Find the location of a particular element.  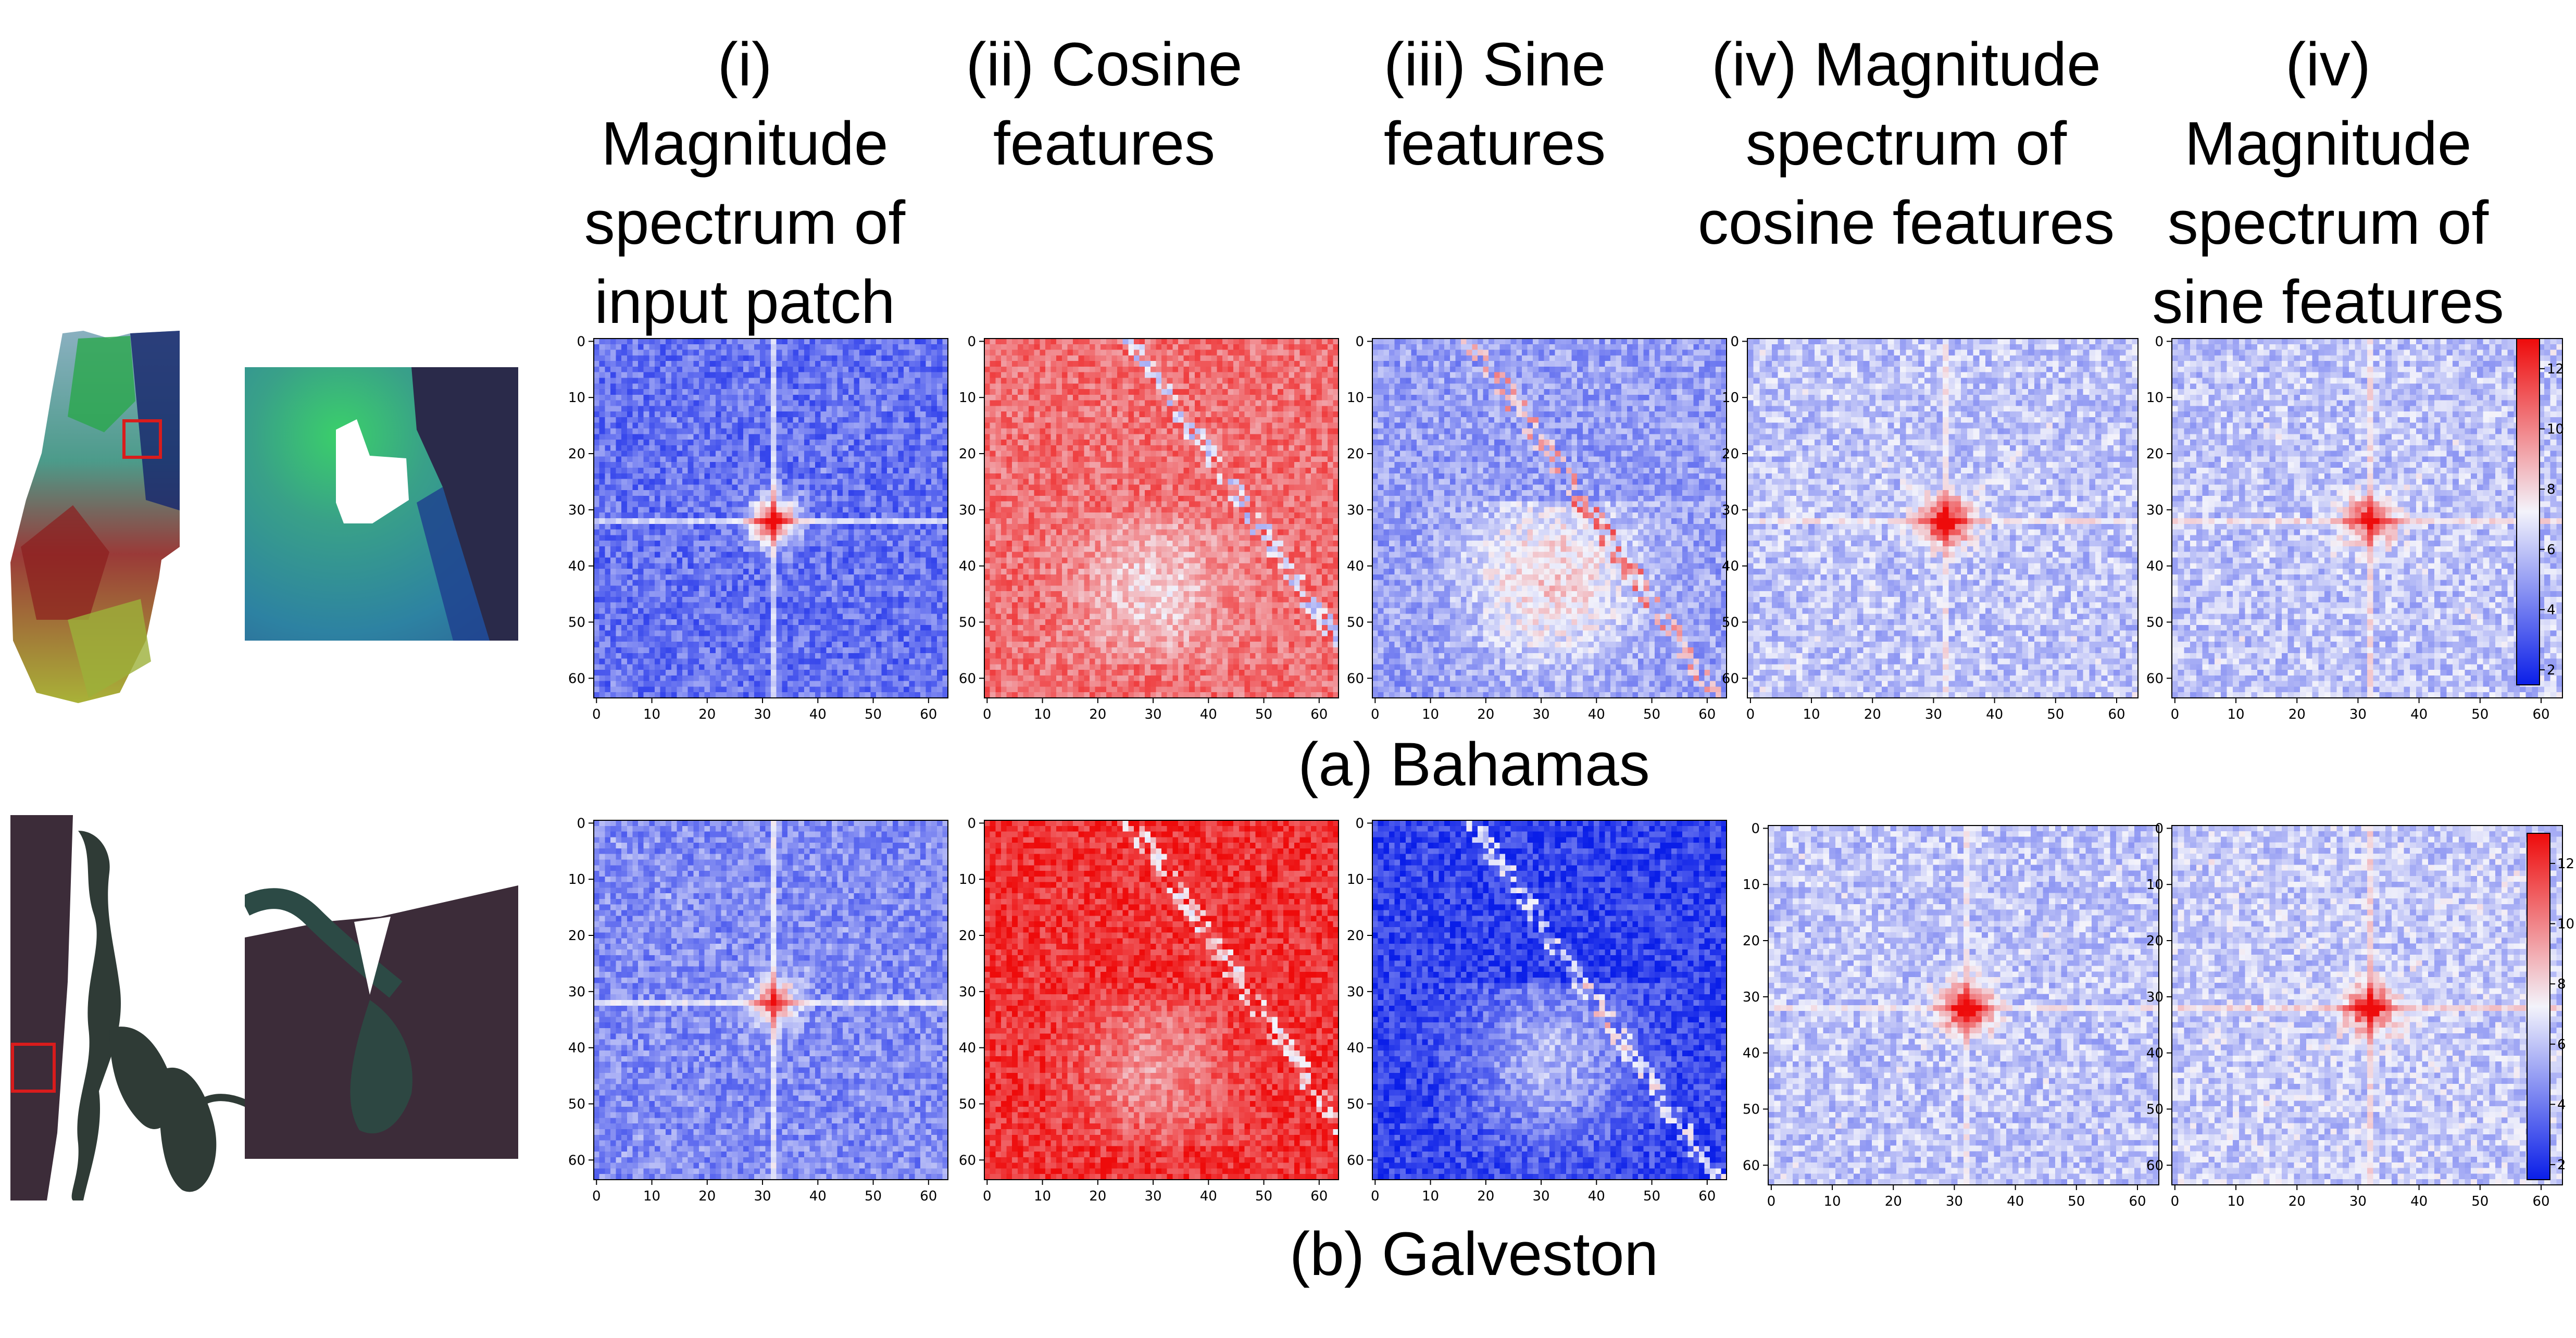

header-line: (i) is located at coordinates (744, 64).